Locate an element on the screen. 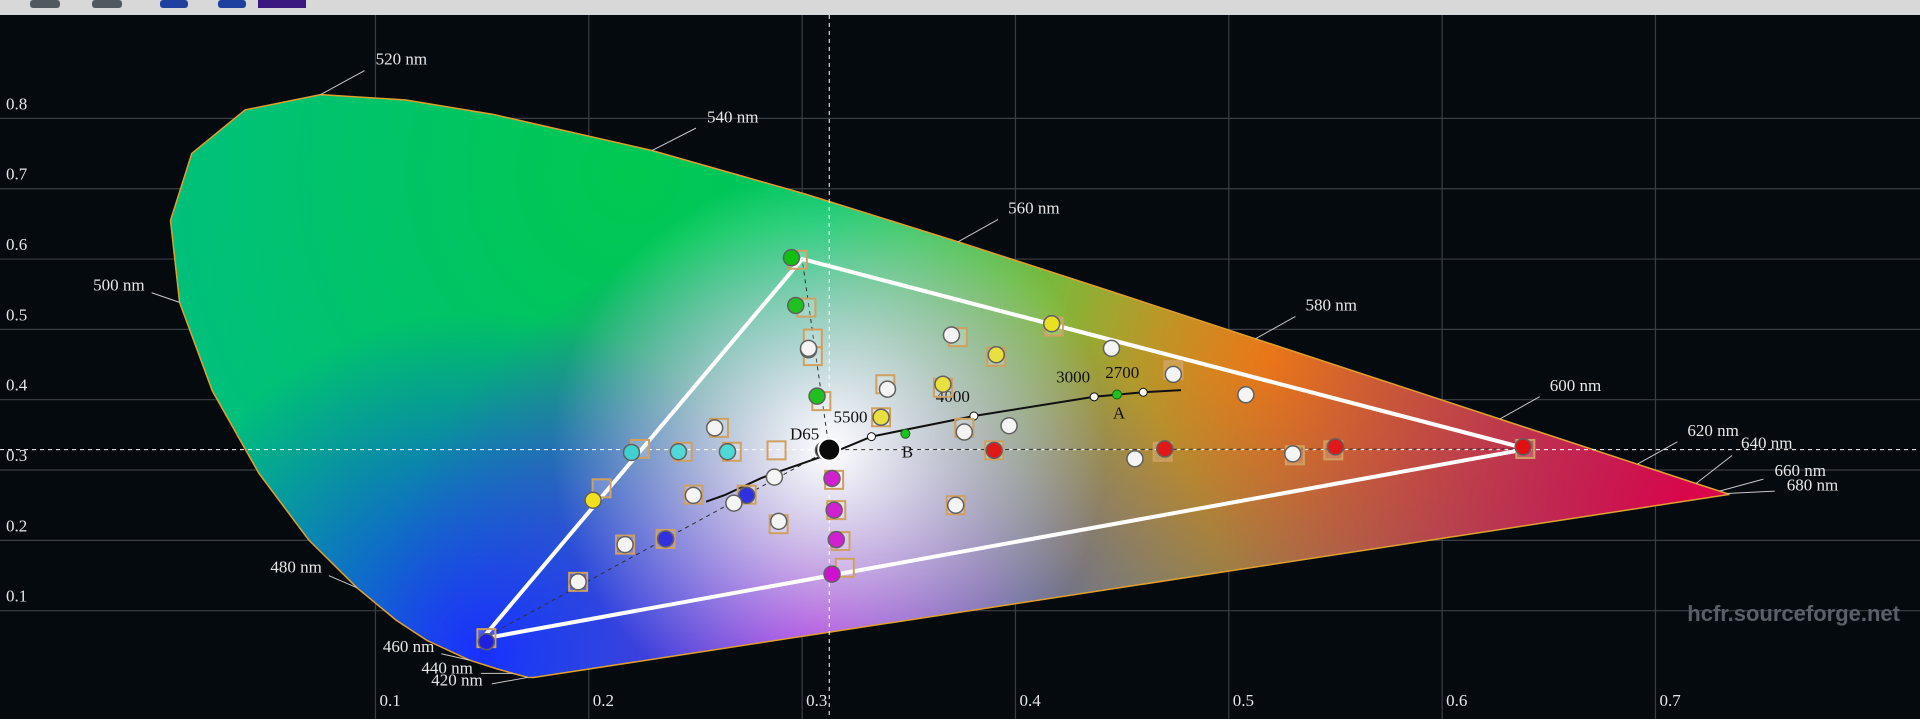  wavelength-label: 460 nm is located at coordinates (408, 646).